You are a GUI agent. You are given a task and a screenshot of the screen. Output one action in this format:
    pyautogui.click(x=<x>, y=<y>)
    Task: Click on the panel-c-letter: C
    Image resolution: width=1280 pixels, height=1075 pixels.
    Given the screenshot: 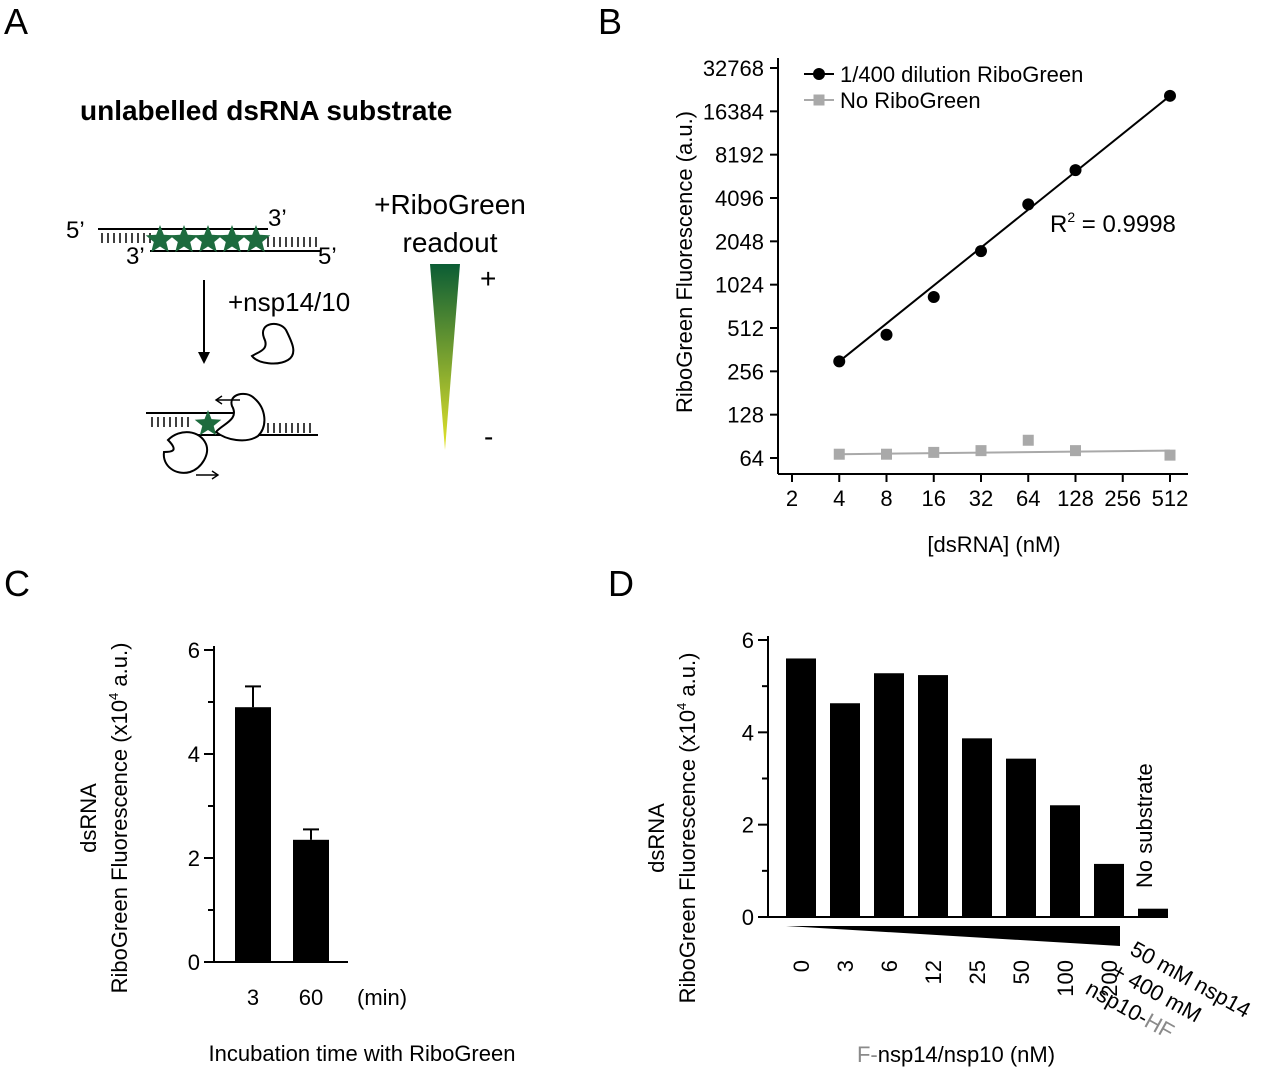 What is the action you would take?
    pyautogui.click(x=17, y=583)
    